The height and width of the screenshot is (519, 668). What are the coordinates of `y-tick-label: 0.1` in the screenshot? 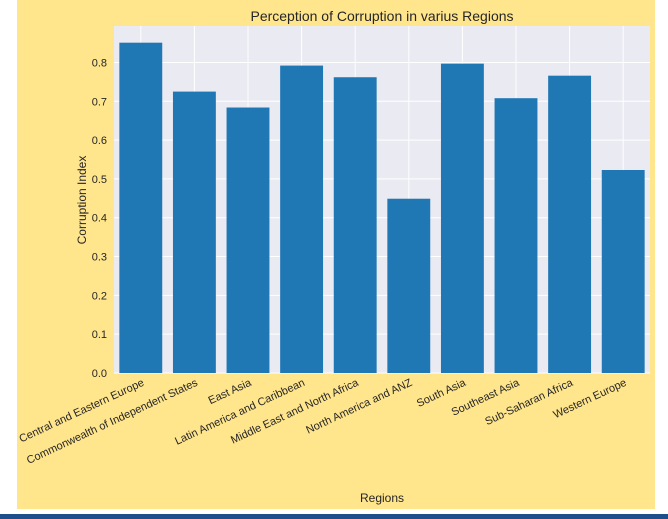 It's located at (99, 335).